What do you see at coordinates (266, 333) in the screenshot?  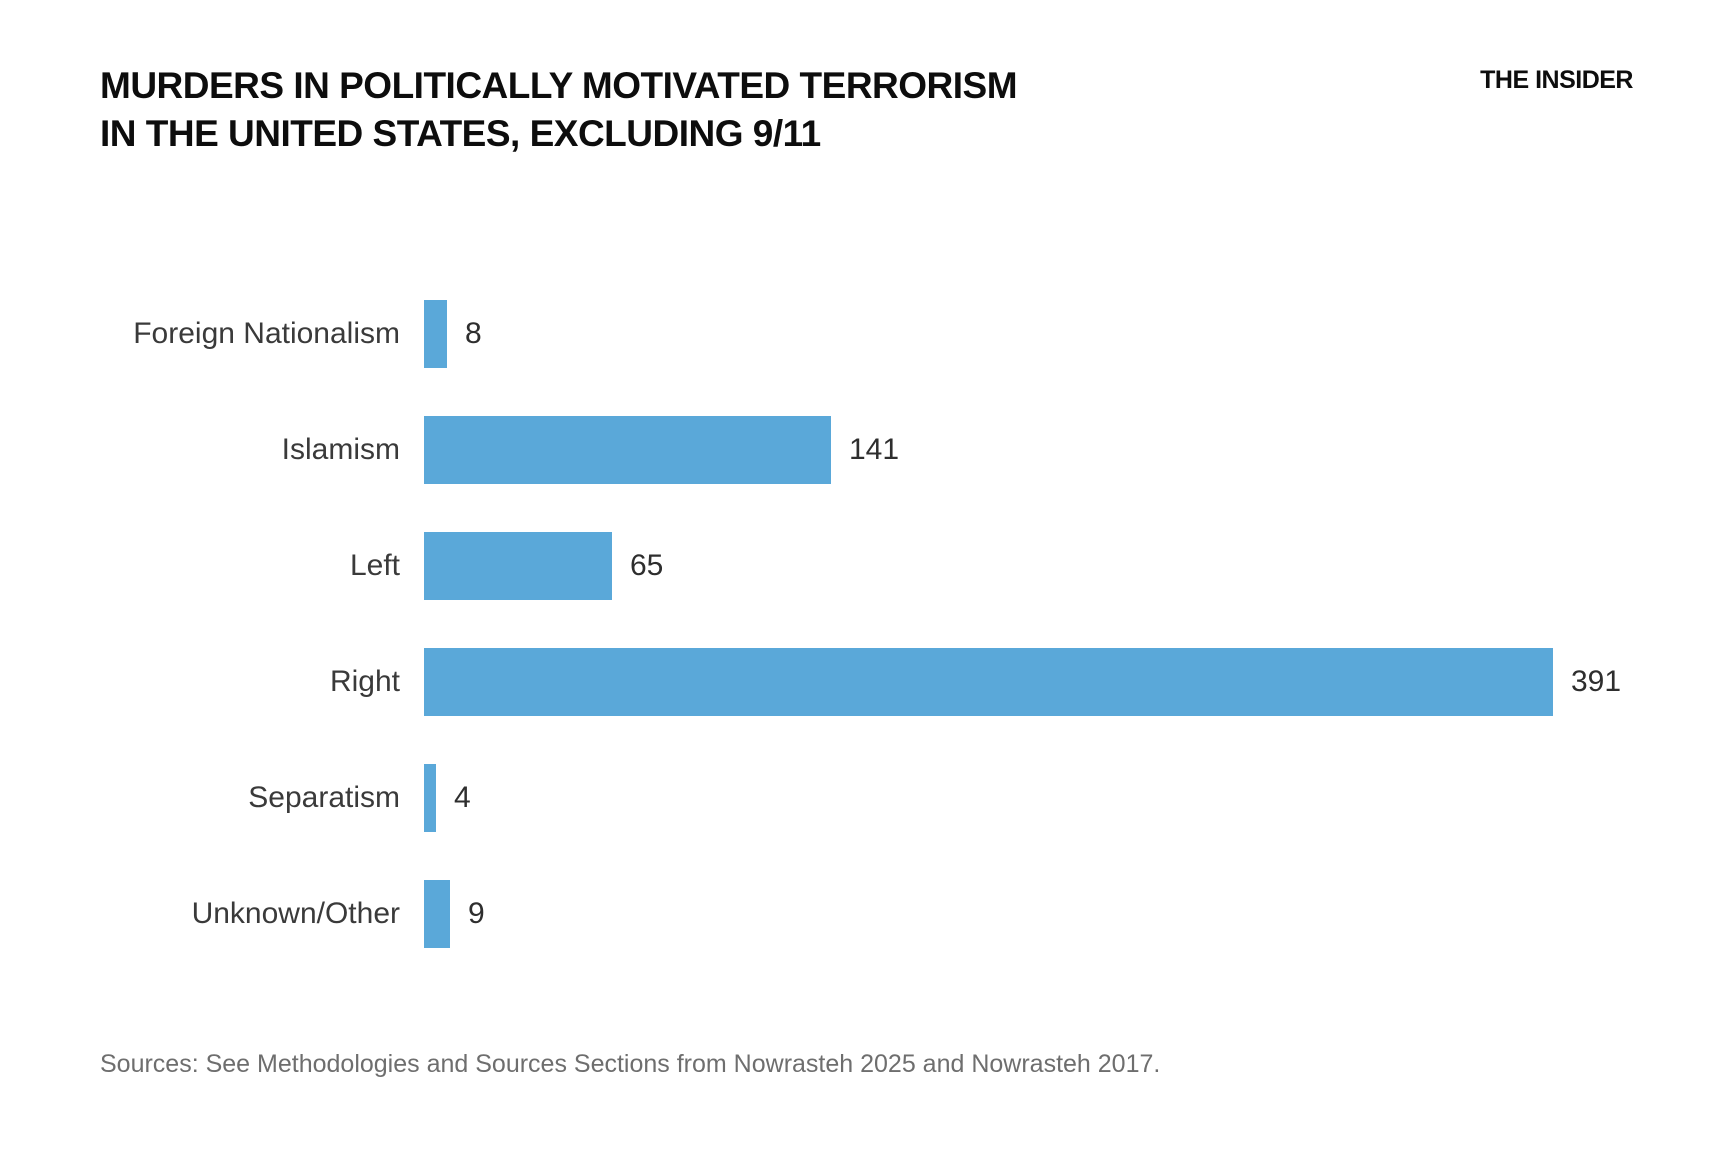 I see `category-label: Foreign Nationalism` at bounding box center [266, 333].